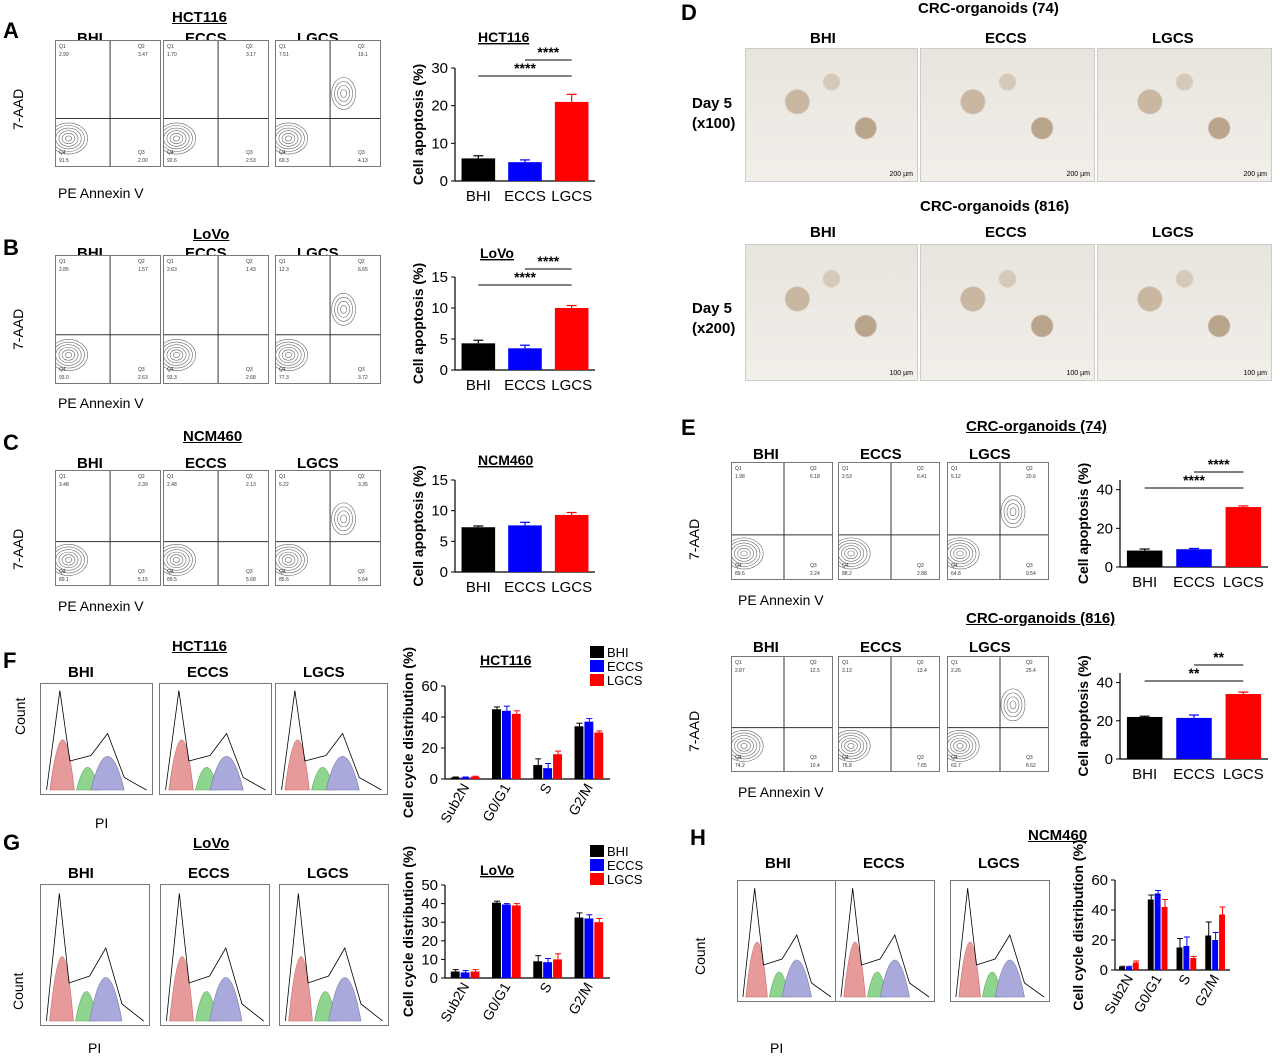 The height and width of the screenshot is (1056, 1280). I want to click on quadrant-value-q1: 2.85, so click(64, 270).